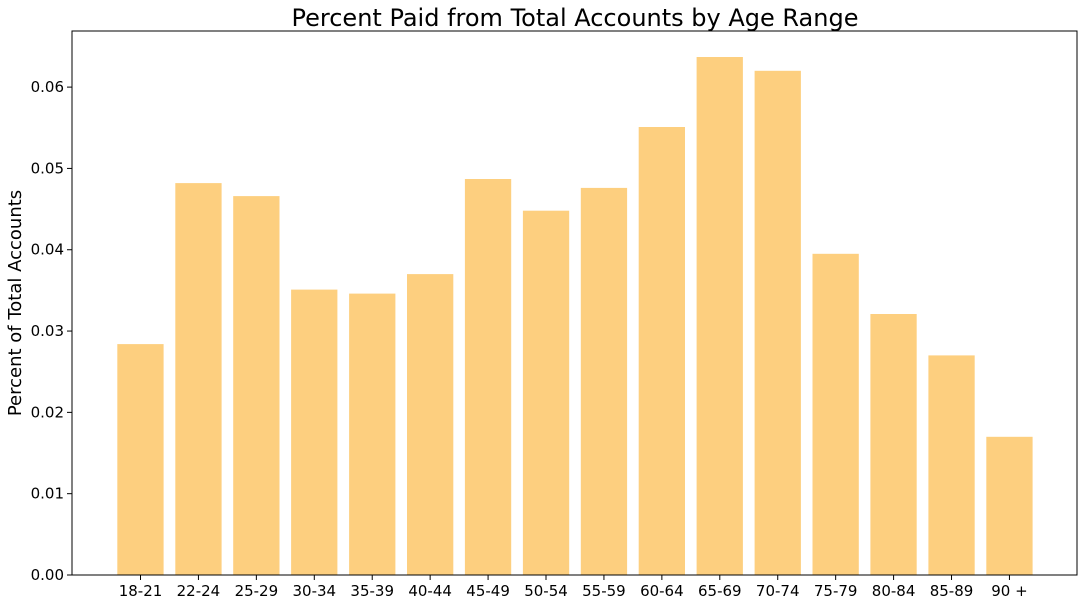 The image size is (1086, 604). Describe the element at coordinates (372, 591) in the screenshot. I see `x-tick-label: 35-39` at that location.